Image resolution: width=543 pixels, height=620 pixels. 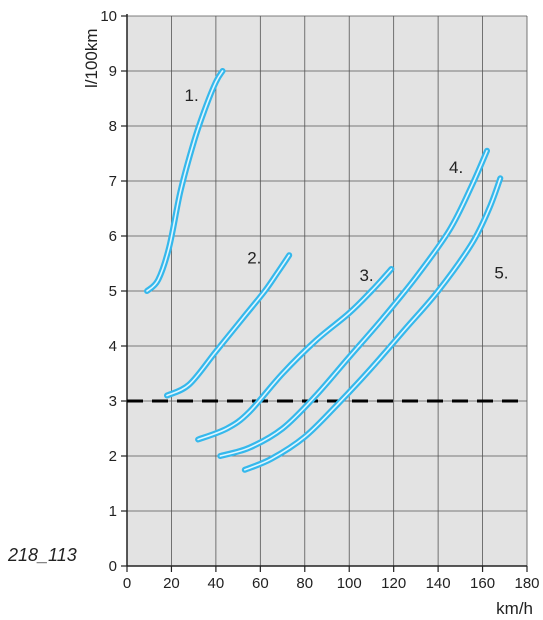 I want to click on y-tick-label: 6, so click(x=113, y=236).